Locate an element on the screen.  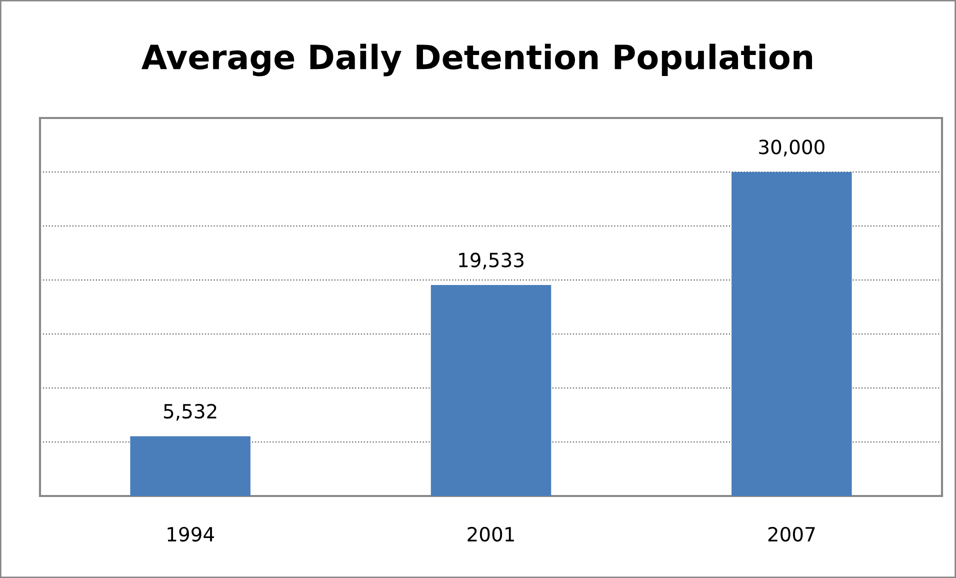
data-label: 19,533 is located at coordinates (491, 261).